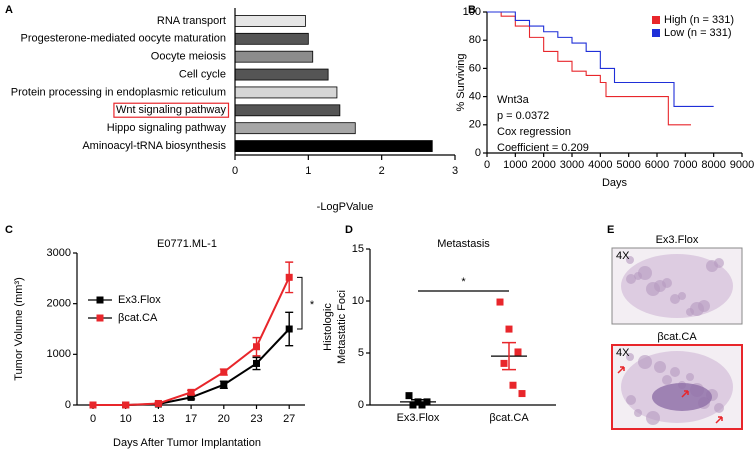  What do you see at coordinates (361, 353) in the screenshot?
I see `y-tick-label: 5` at bounding box center [361, 353].